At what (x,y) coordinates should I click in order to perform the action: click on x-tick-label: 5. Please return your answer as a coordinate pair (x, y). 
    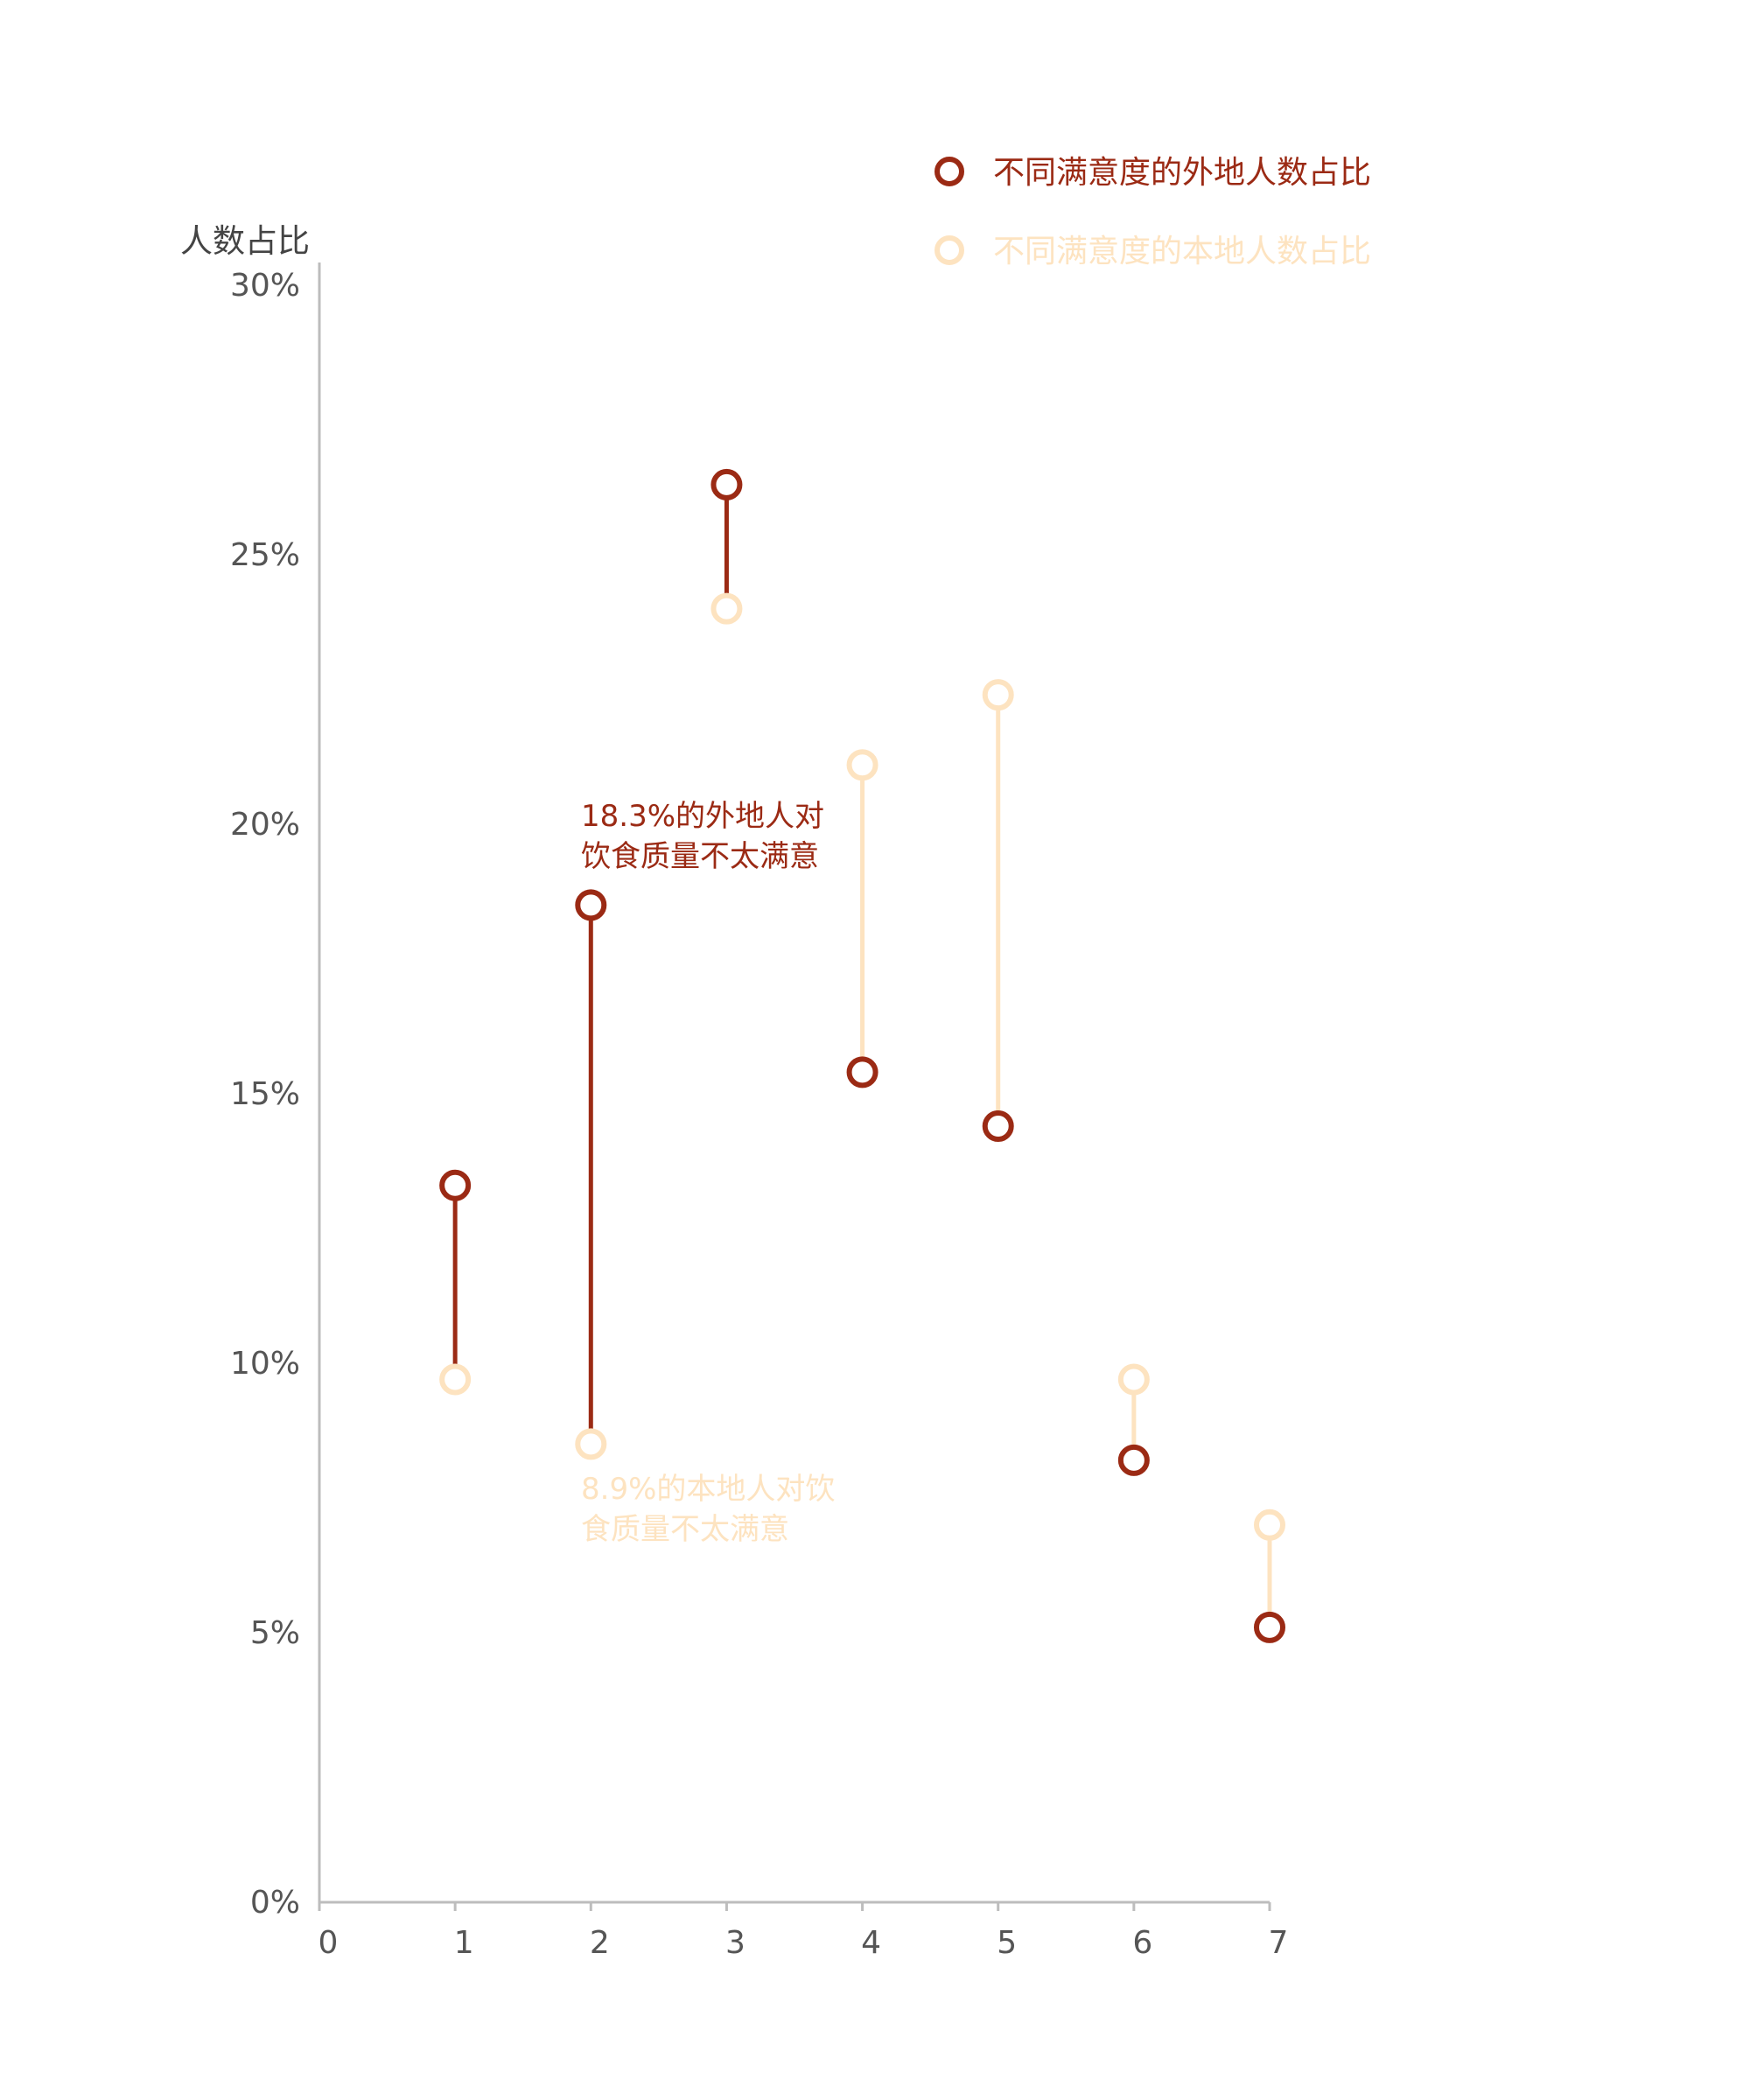
    Looking at the image, I should click on (1007, 1943).